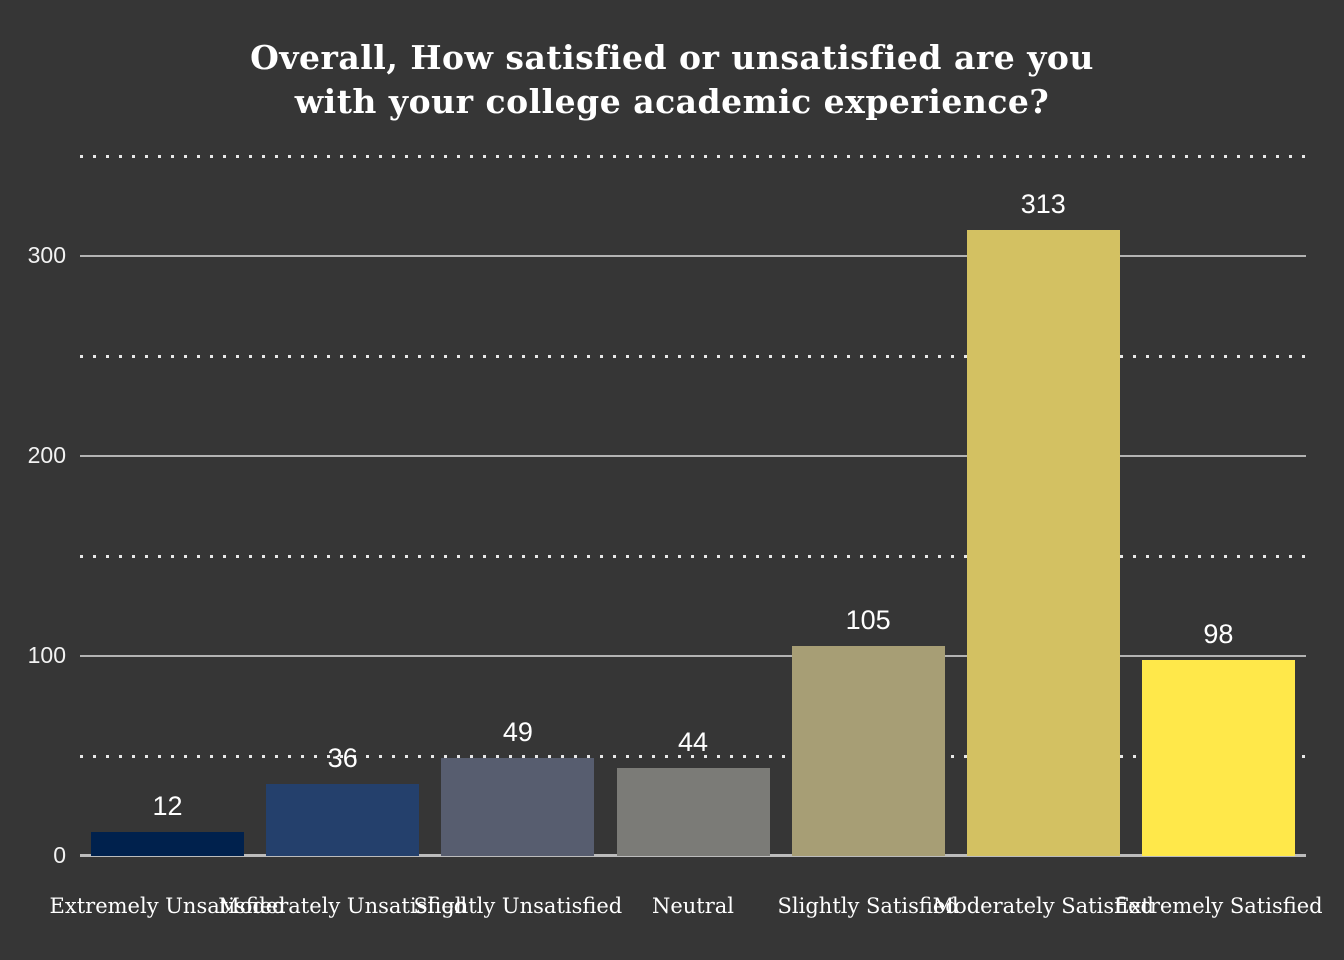 This screenshot has width=1344, height=960. Describe the element at coordinates (693, 742) in the screenshot. I see `bar-value-label: 44` at that location.